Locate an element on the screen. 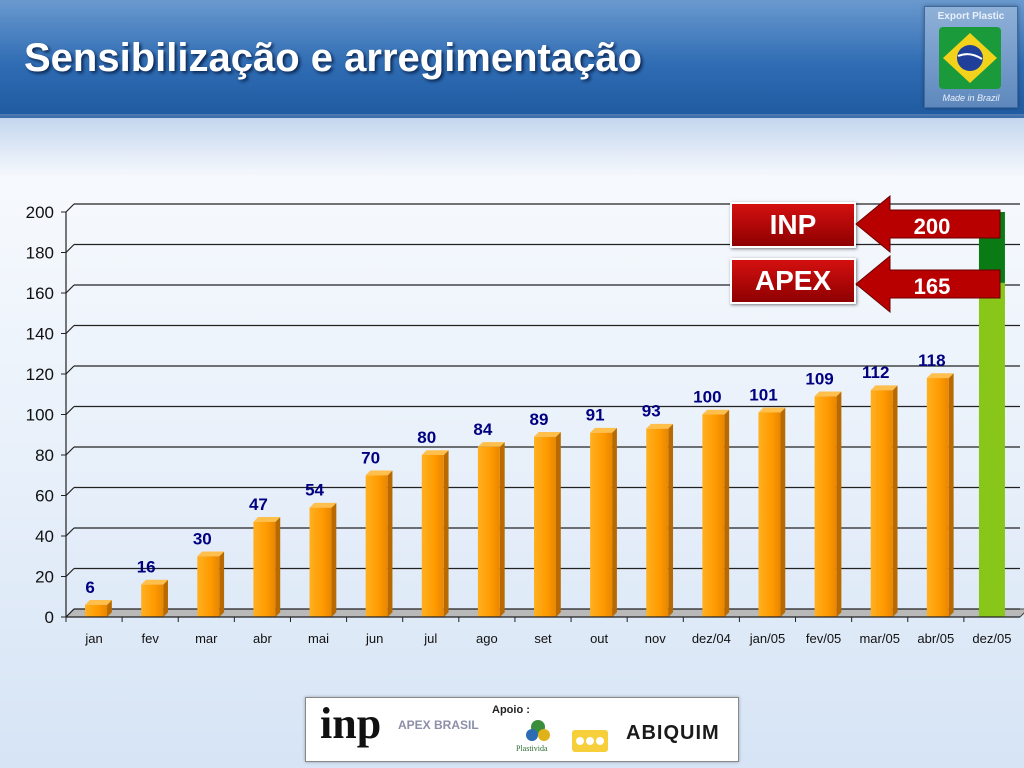 The height and width of the screenshot is (768, 1024). legend-arrow-inp: 200 is located at coordinates (928, 224).